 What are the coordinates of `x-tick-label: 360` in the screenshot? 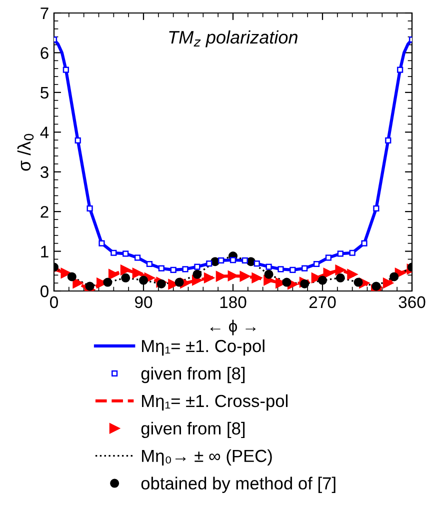 It's located at (412, 302).